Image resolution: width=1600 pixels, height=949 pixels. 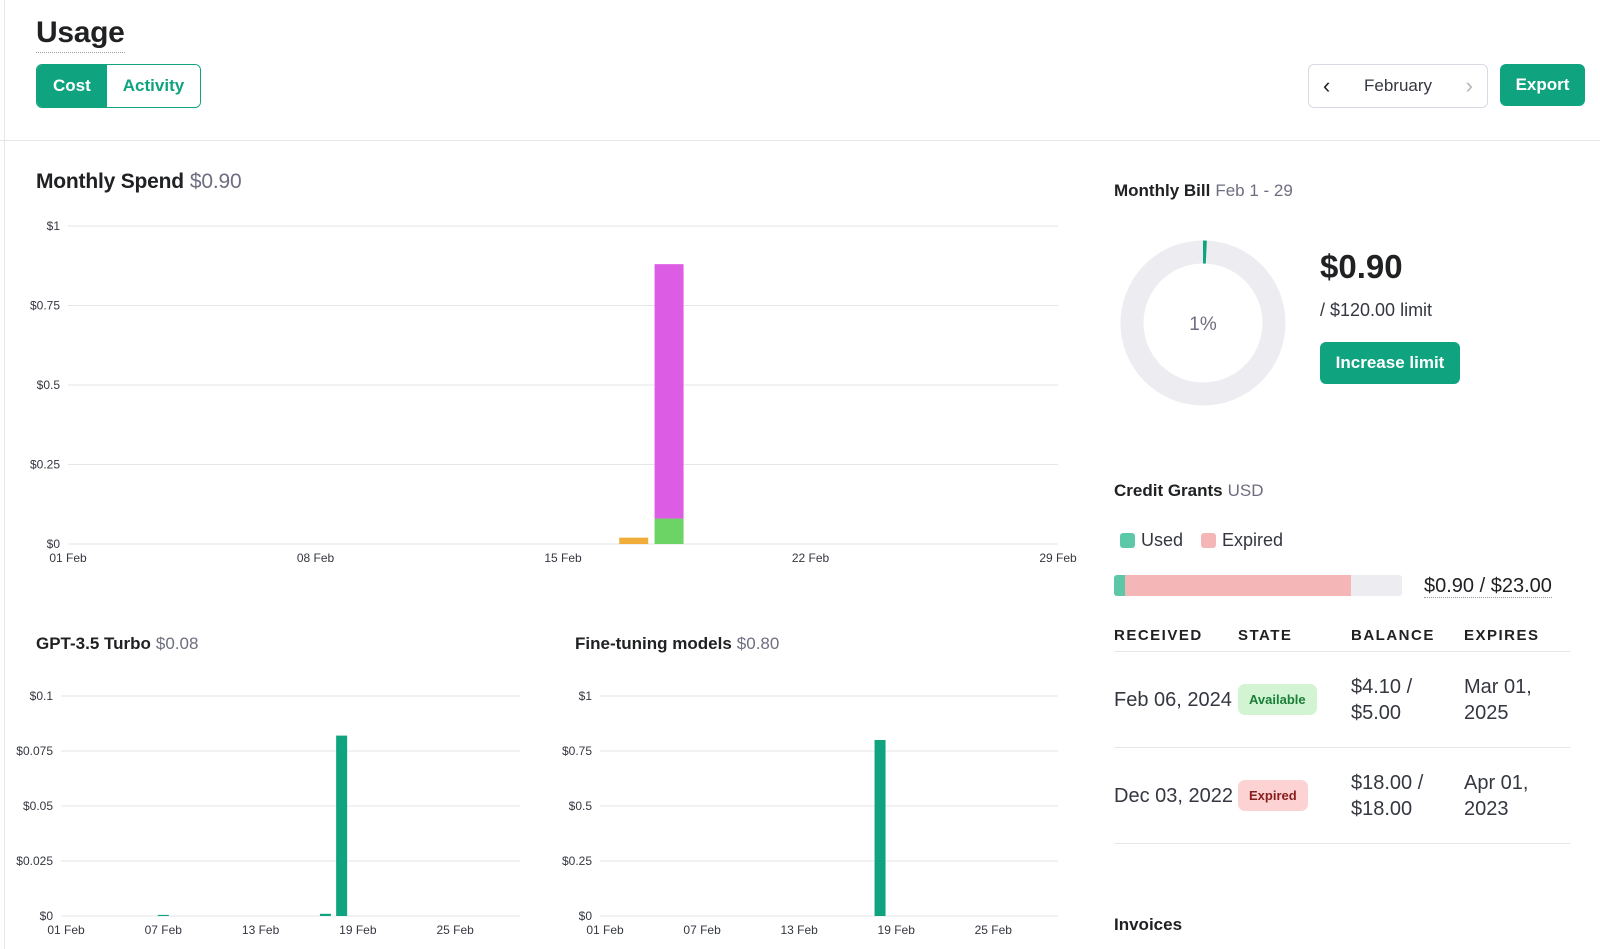 What do you see at coordinates (1496, 795) in the screenshot?
I see `expires-date: Apr 01, 2023` at bounding box center [1496, 795].